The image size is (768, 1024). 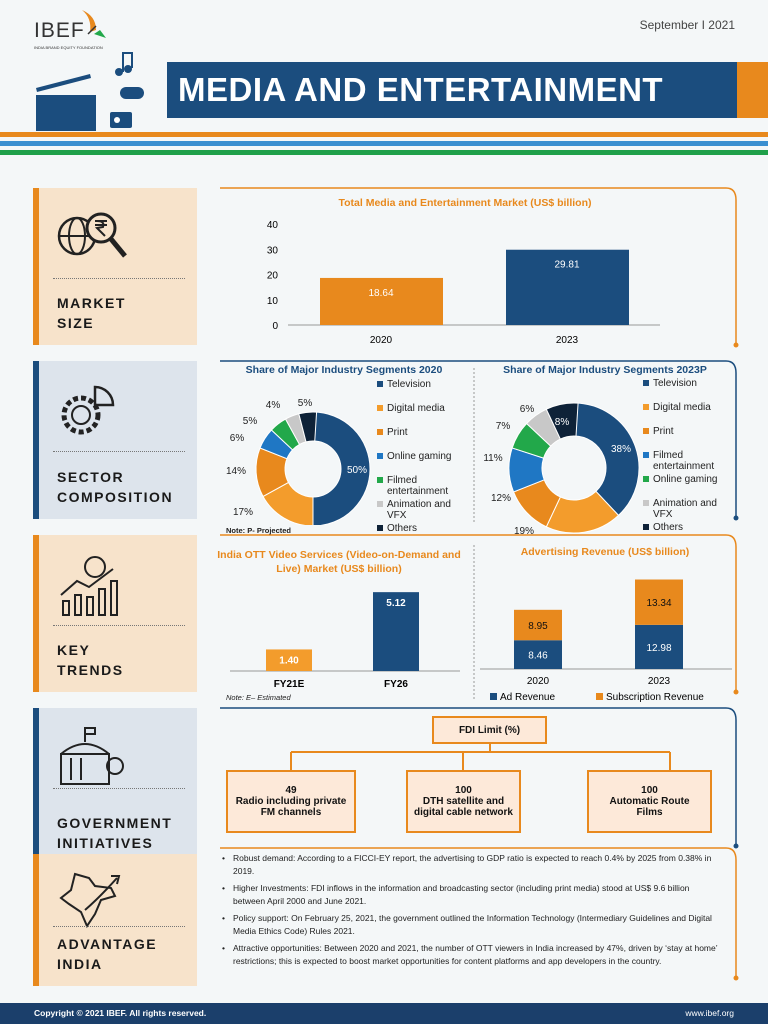 I want to click on slice-value-label: 19%, so click(x=524, y=531).